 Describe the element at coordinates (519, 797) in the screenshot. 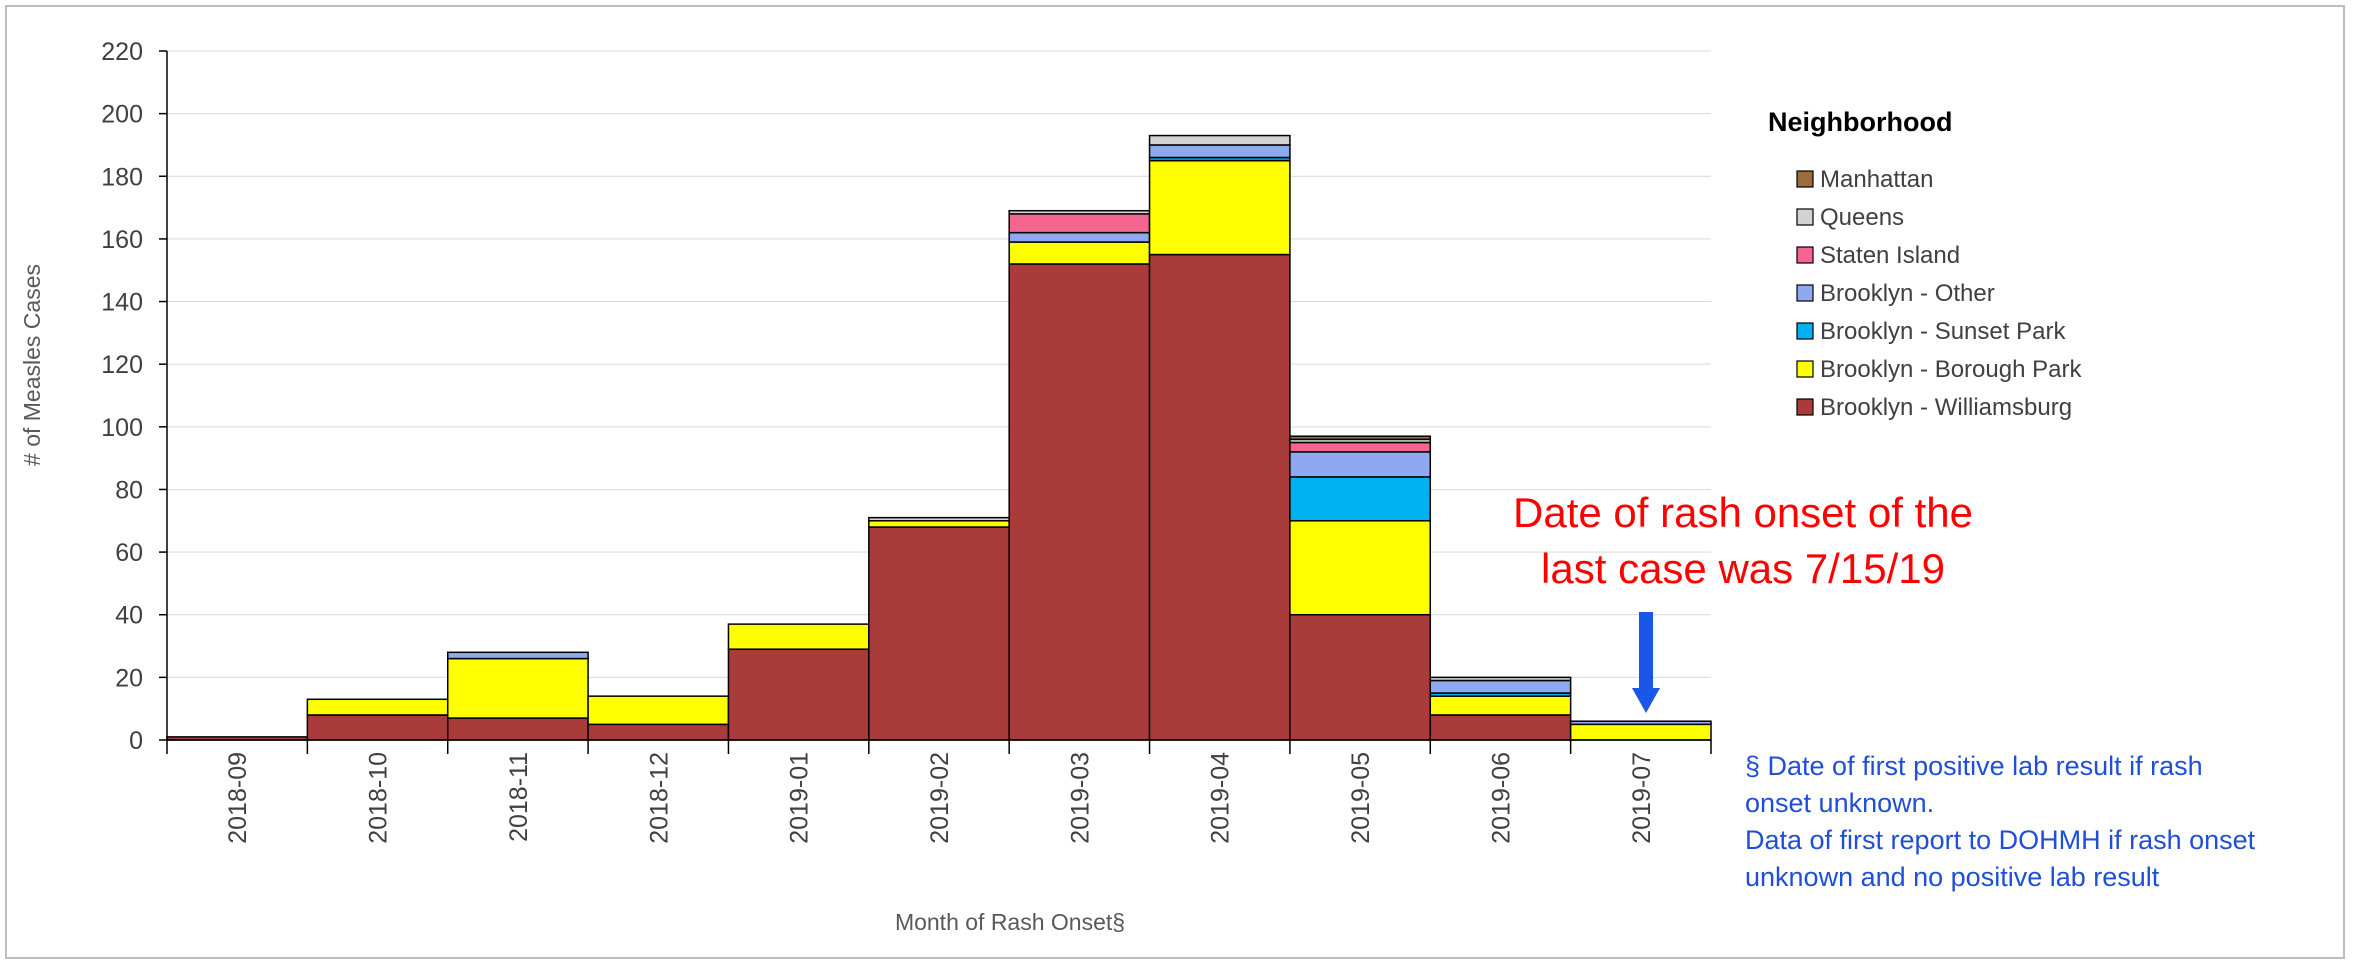

I see `x-tick-label: 2018-11` at that location.